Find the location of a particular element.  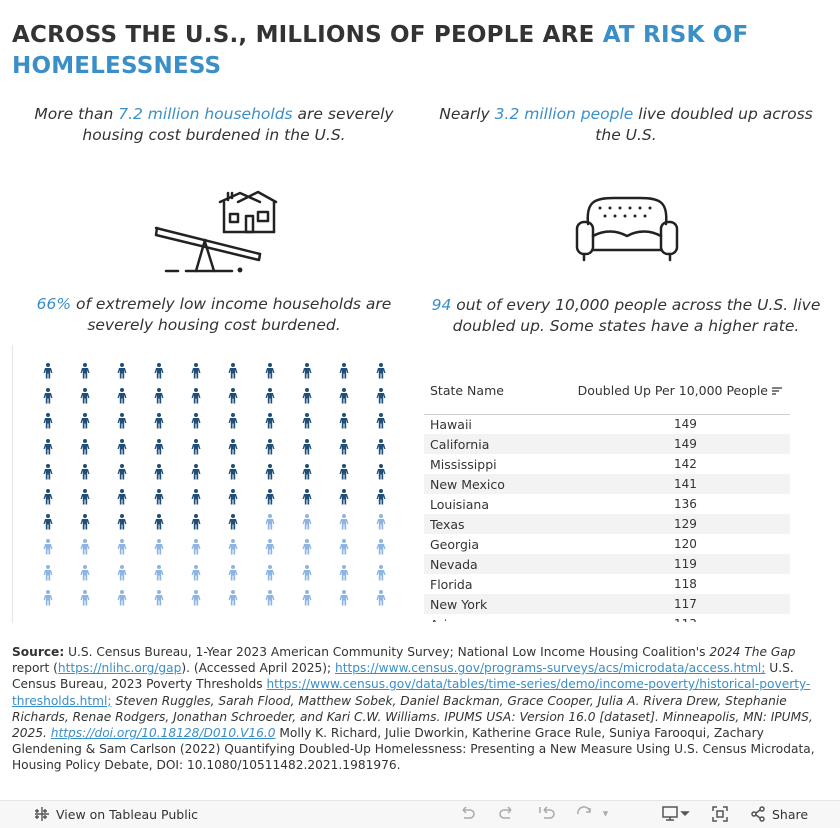

column-header-state: State Name is located at coordinates (467, 390).